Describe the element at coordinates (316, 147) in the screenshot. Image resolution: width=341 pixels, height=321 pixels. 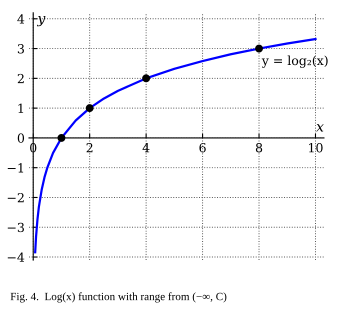
I see `x-tick-label: 10` at that location.